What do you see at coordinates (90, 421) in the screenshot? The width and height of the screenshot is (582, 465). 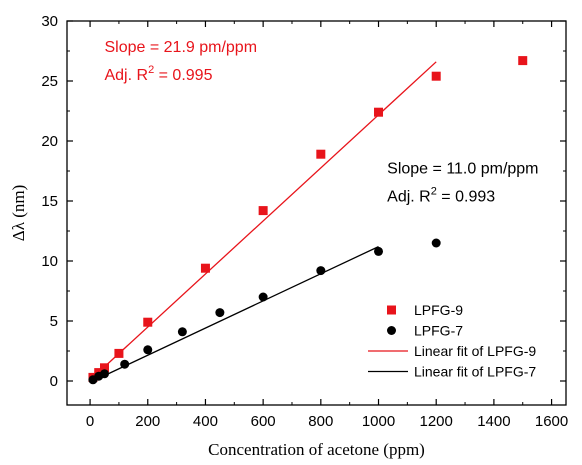 I see `x-tick-label: 0` at bounding box center [90, 421].